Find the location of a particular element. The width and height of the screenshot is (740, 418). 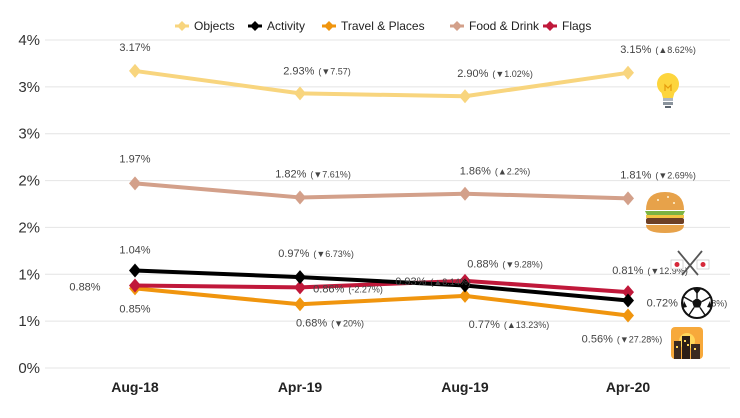

data-label-objects: 2.93% (▼7.57) is located at coordinates (317, 71).